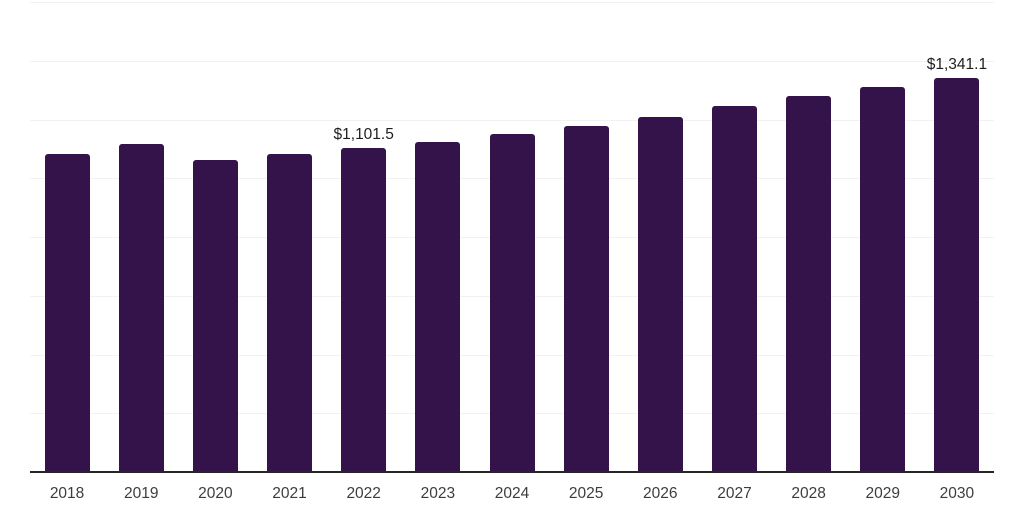  Describe the element at coordinates (289, 493) in the screenshot. I see `x-tick-label-2021: 2021` at that location.